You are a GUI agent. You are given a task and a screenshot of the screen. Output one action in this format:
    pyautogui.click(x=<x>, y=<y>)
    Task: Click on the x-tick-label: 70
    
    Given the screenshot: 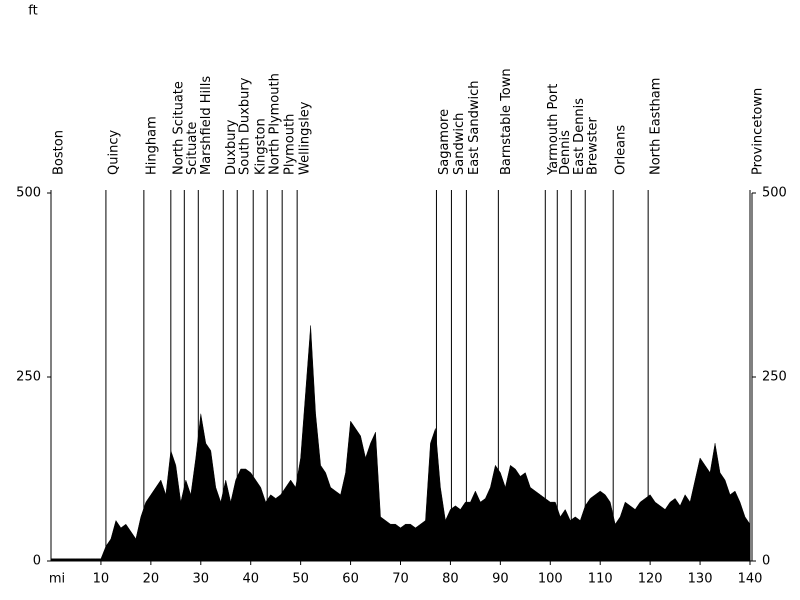 What is the action you would take?
    pyautogui.click(x=400, y=579)
    